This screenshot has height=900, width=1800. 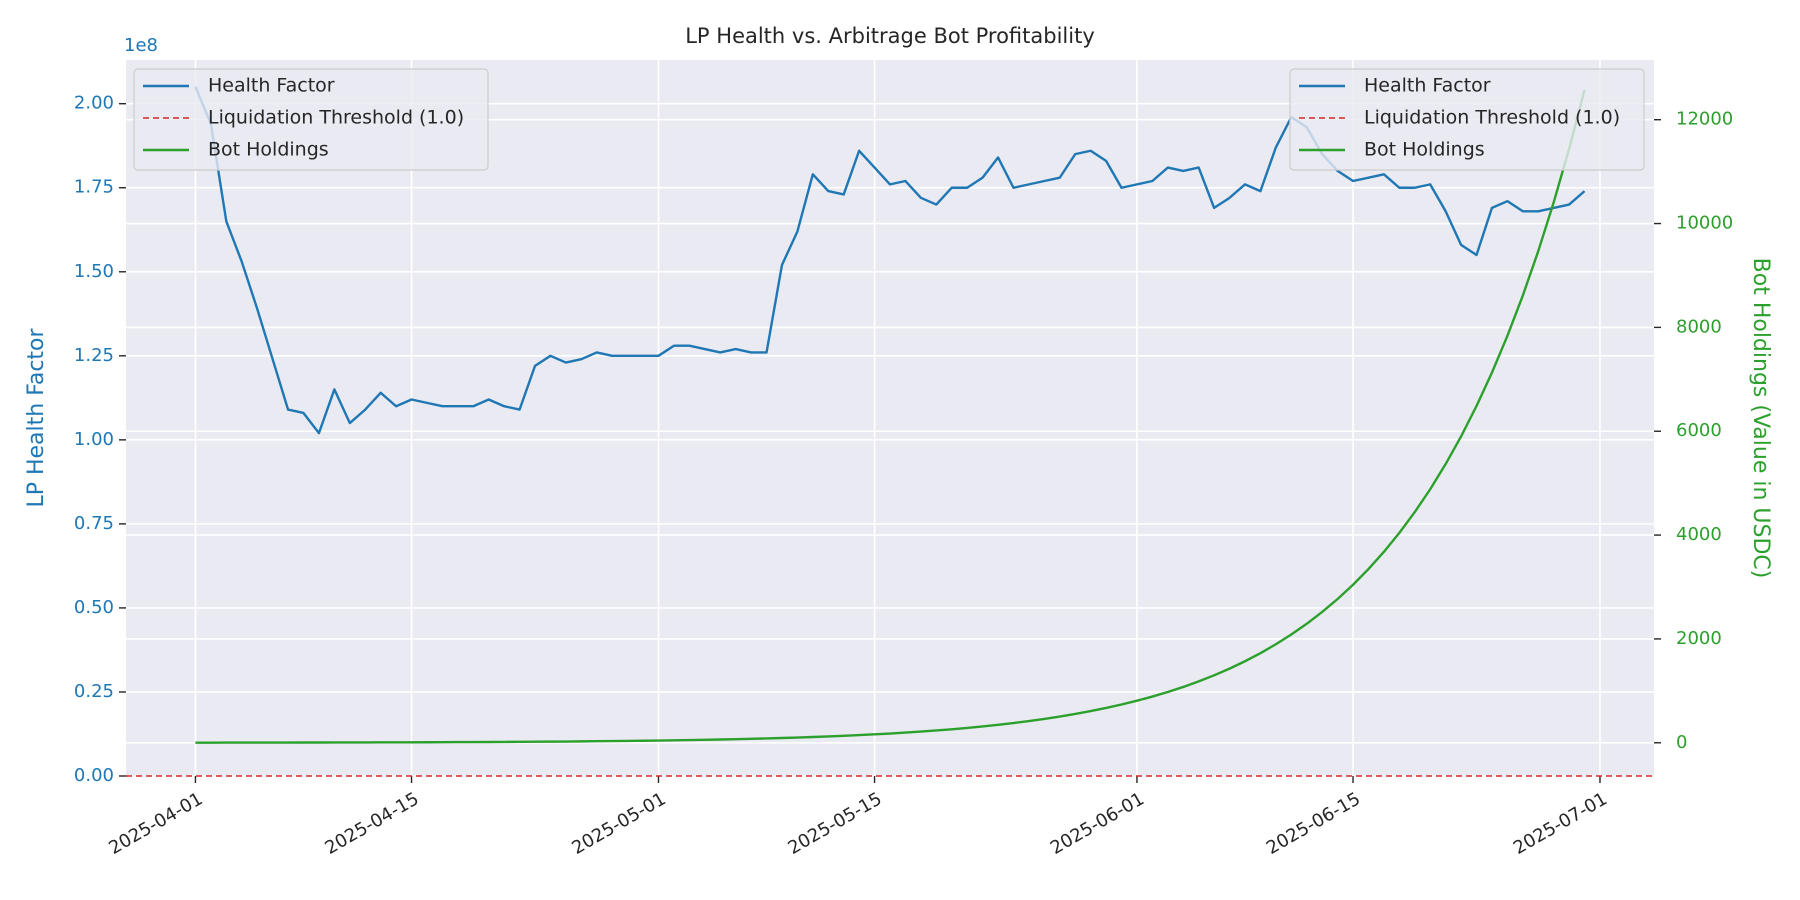 I want to click on y-tick-label: 1.50, so click(x=94, y=271).